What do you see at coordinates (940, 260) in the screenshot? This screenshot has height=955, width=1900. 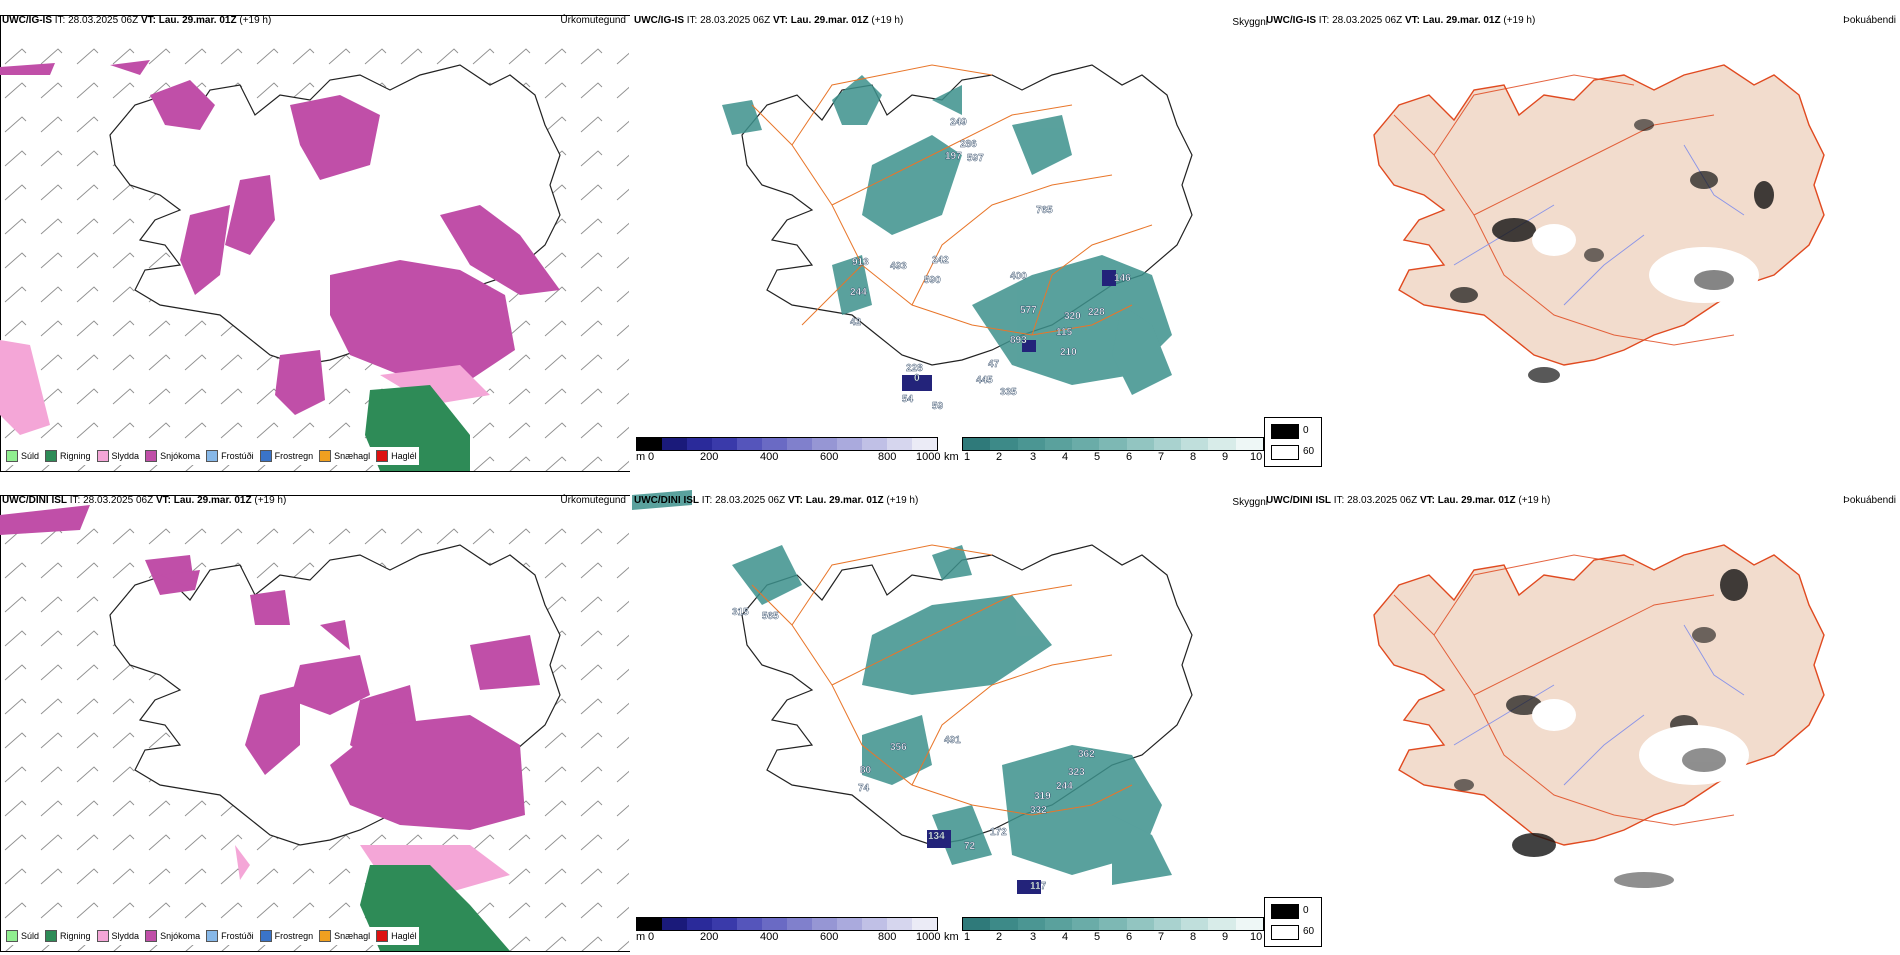 I see `elevation-label: 242` at bounding box center [940, 260].